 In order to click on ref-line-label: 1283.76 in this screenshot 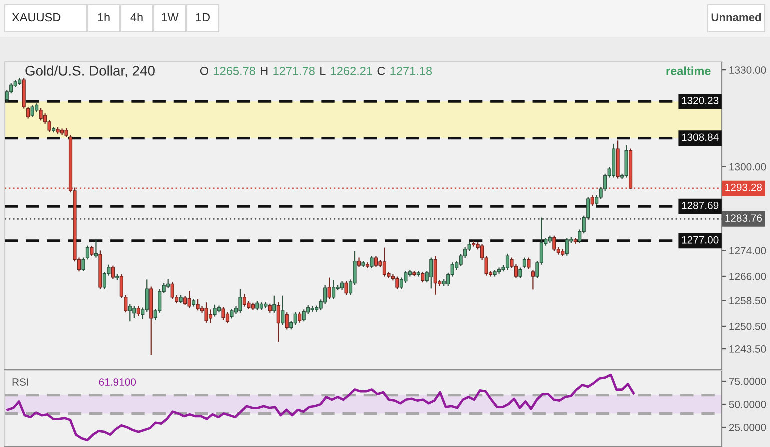, I will do `click(744, 218)`.